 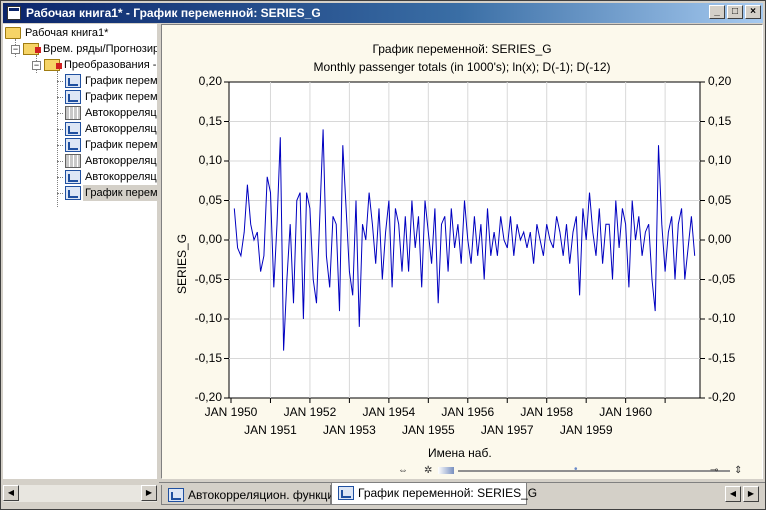 What do you see at coordinates (13, 33) in the screenshot?
I see `folder-icon` at bounding box center [13, 33].